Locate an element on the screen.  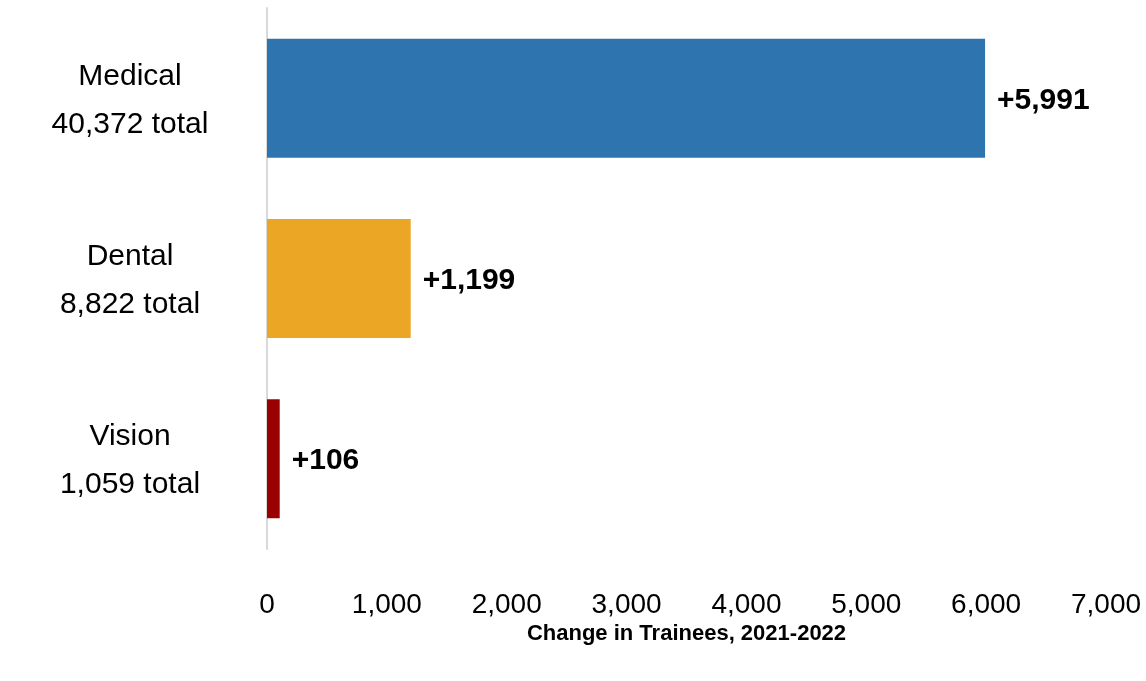
x-tick-label: 2,000 is located at coordinates (506, 603).